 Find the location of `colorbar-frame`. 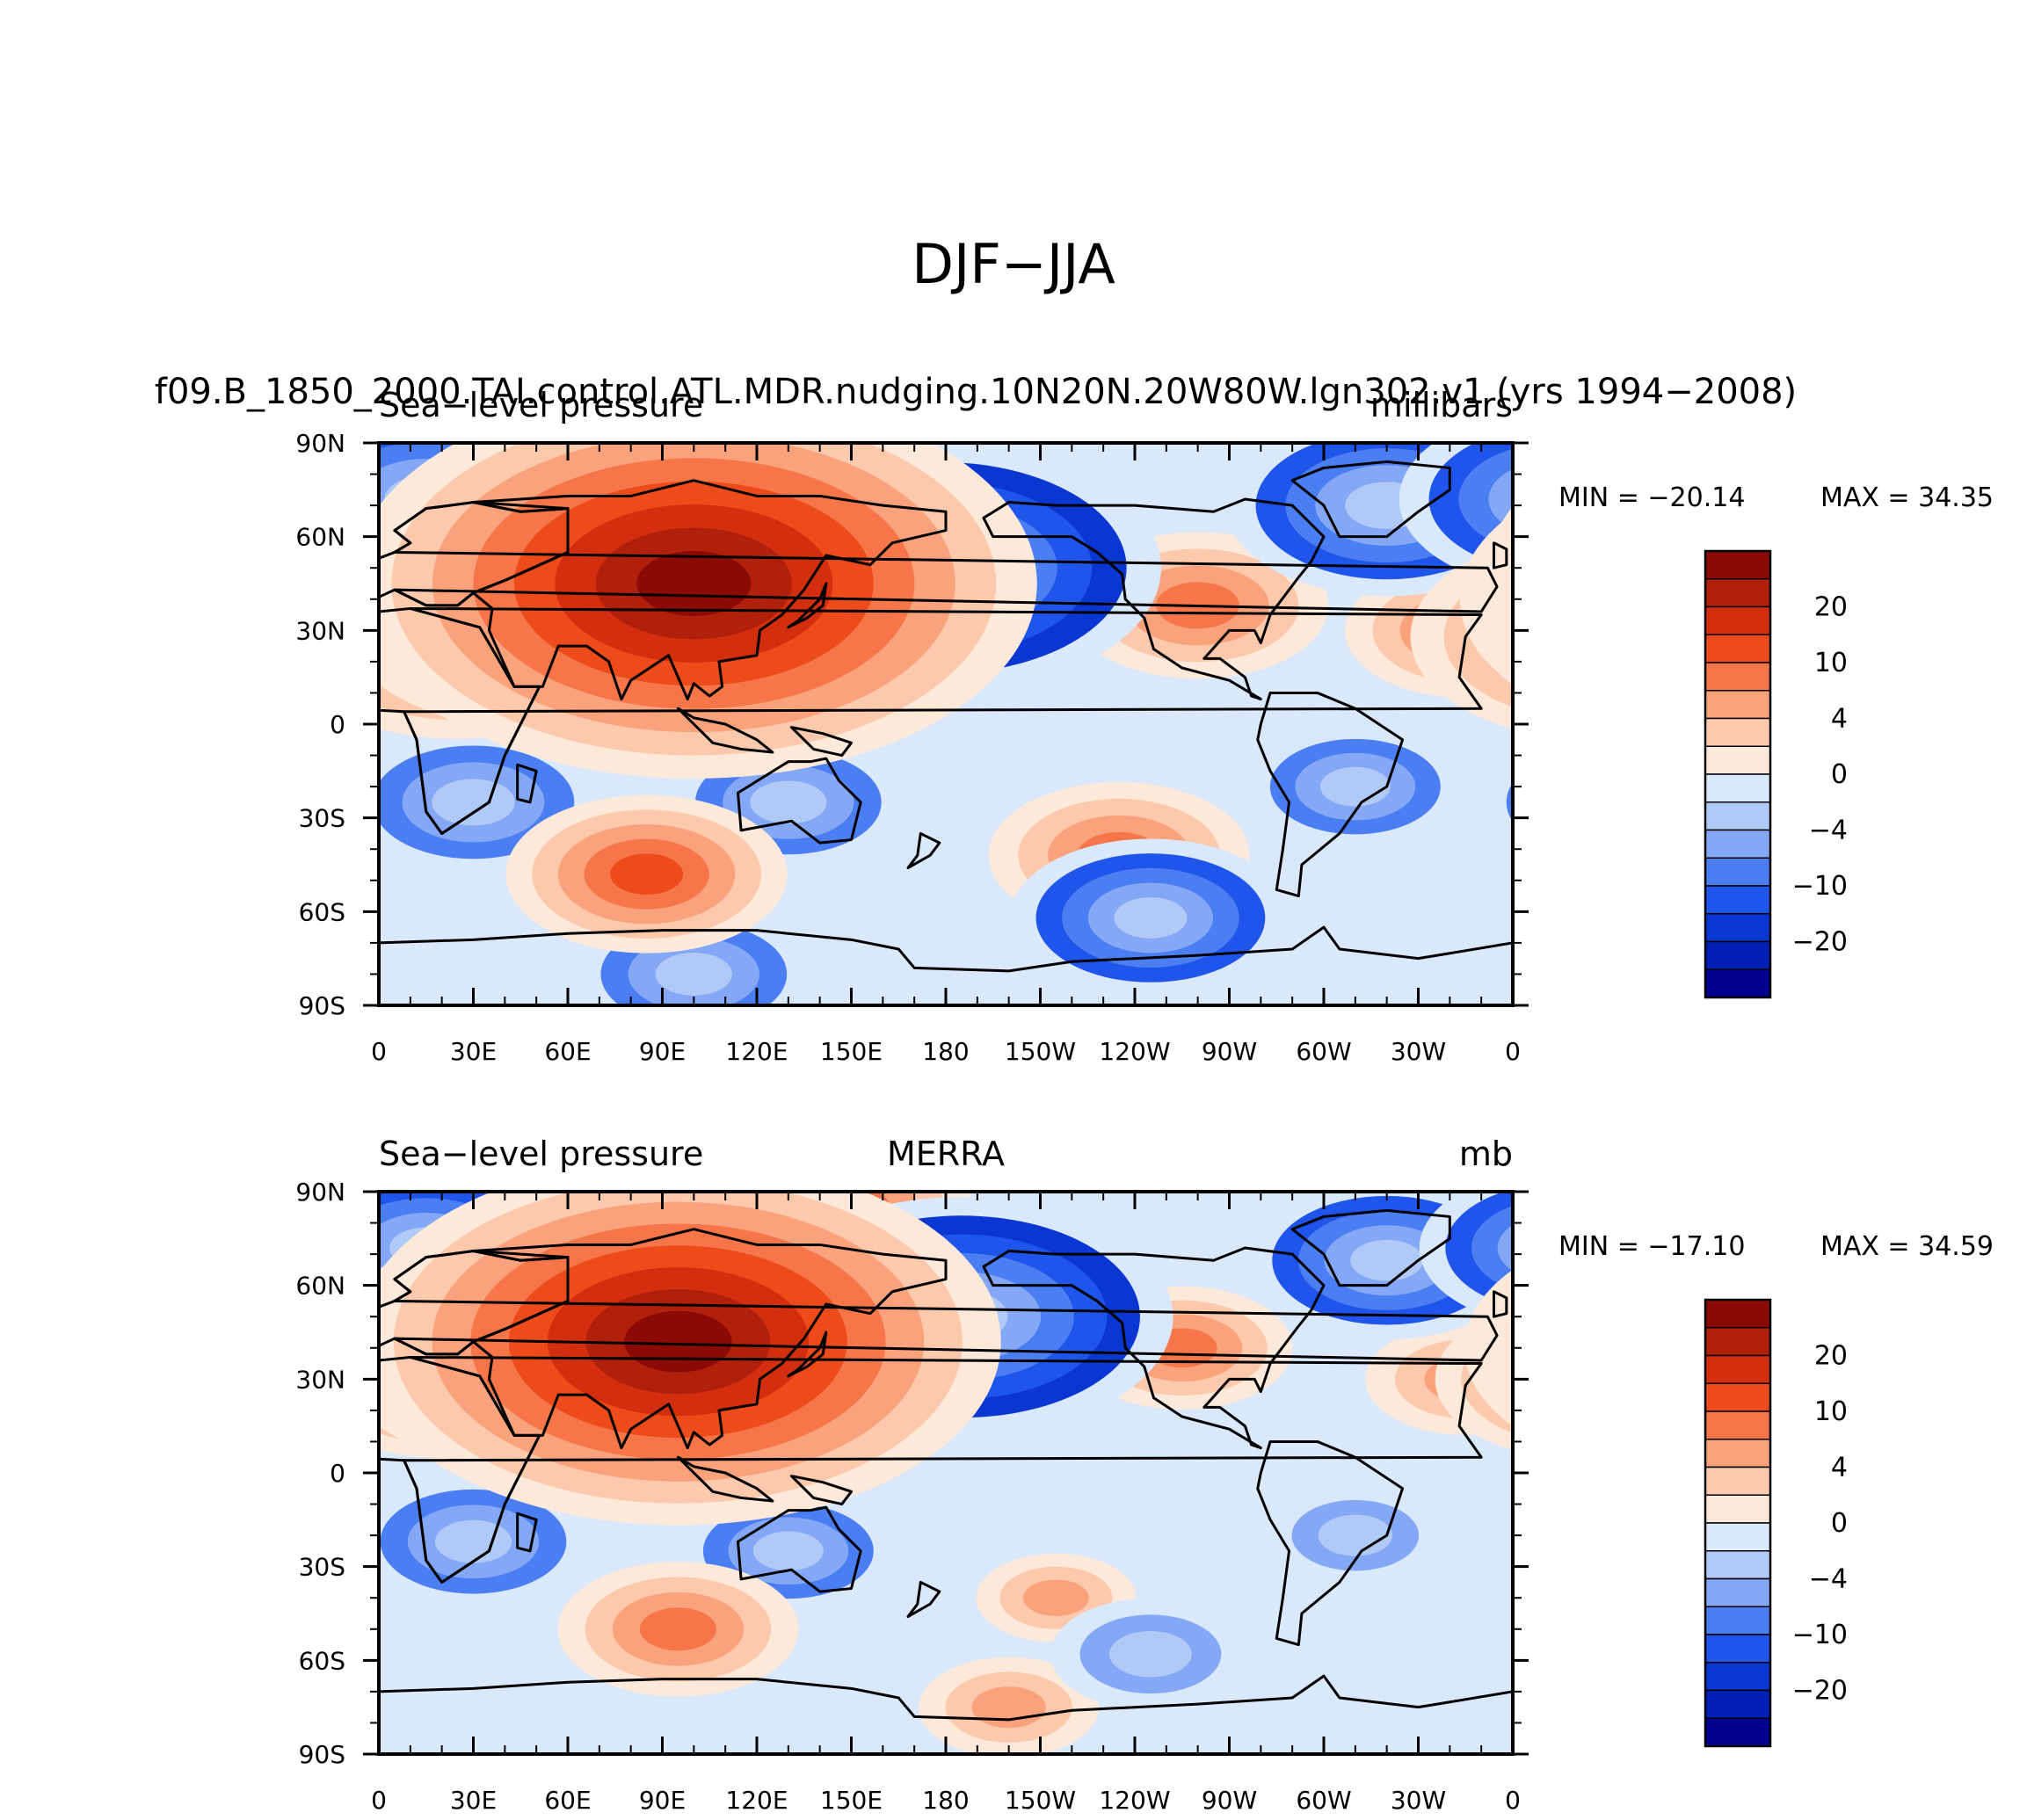

colorbar-frame is located at coordinates (1738, 1523).